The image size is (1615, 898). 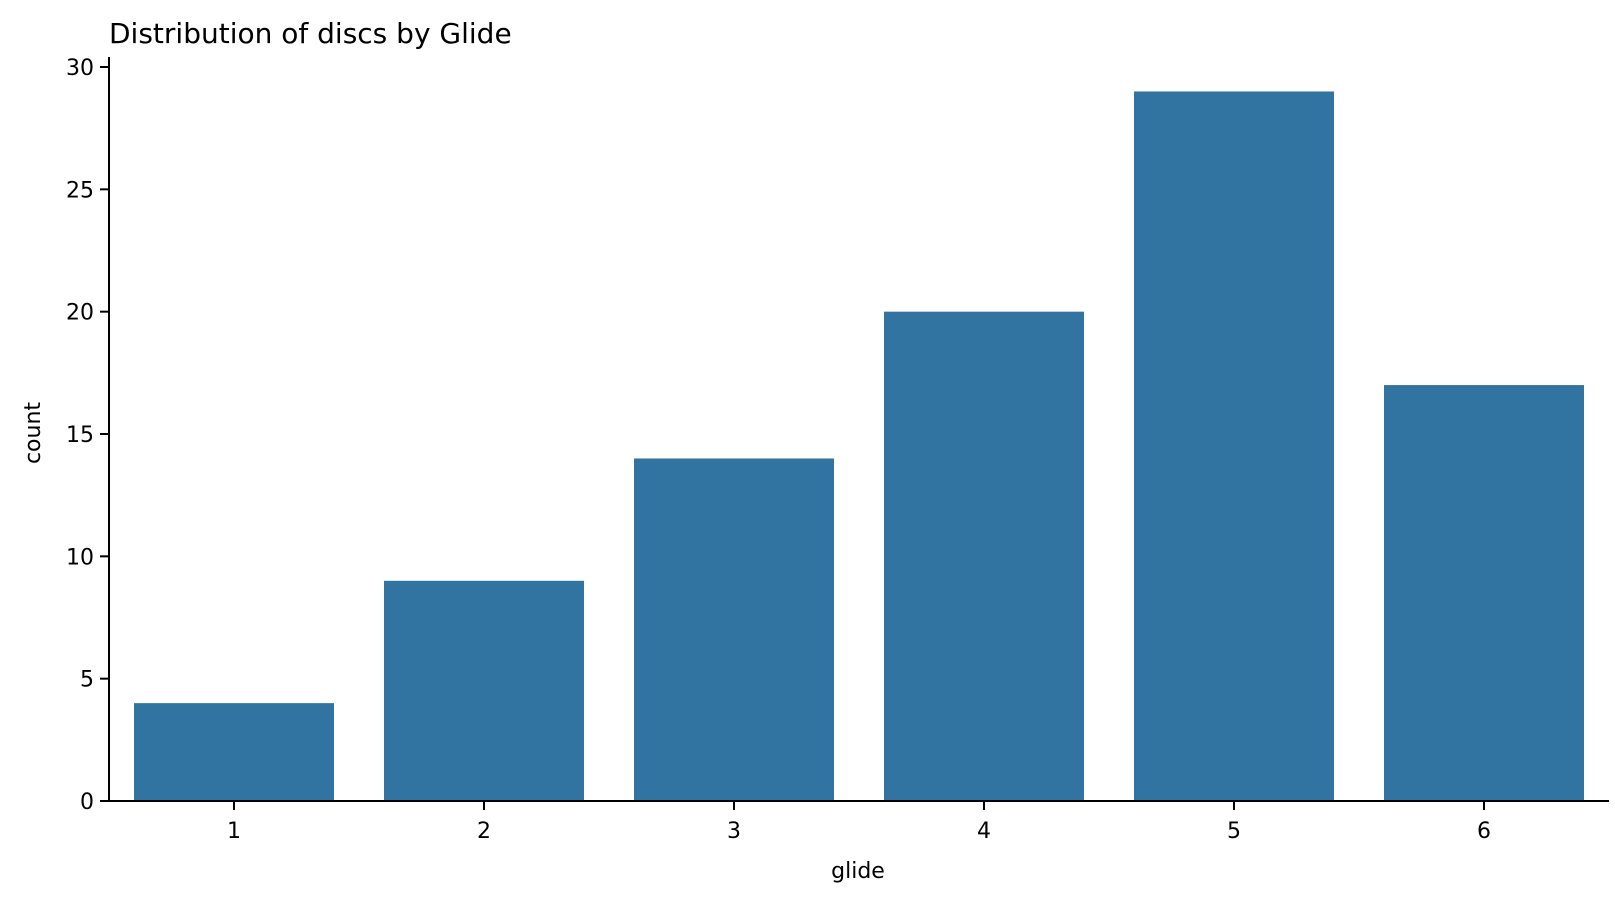 I want to click on y-tick-label-5: 5, so click(x=87, y=680).